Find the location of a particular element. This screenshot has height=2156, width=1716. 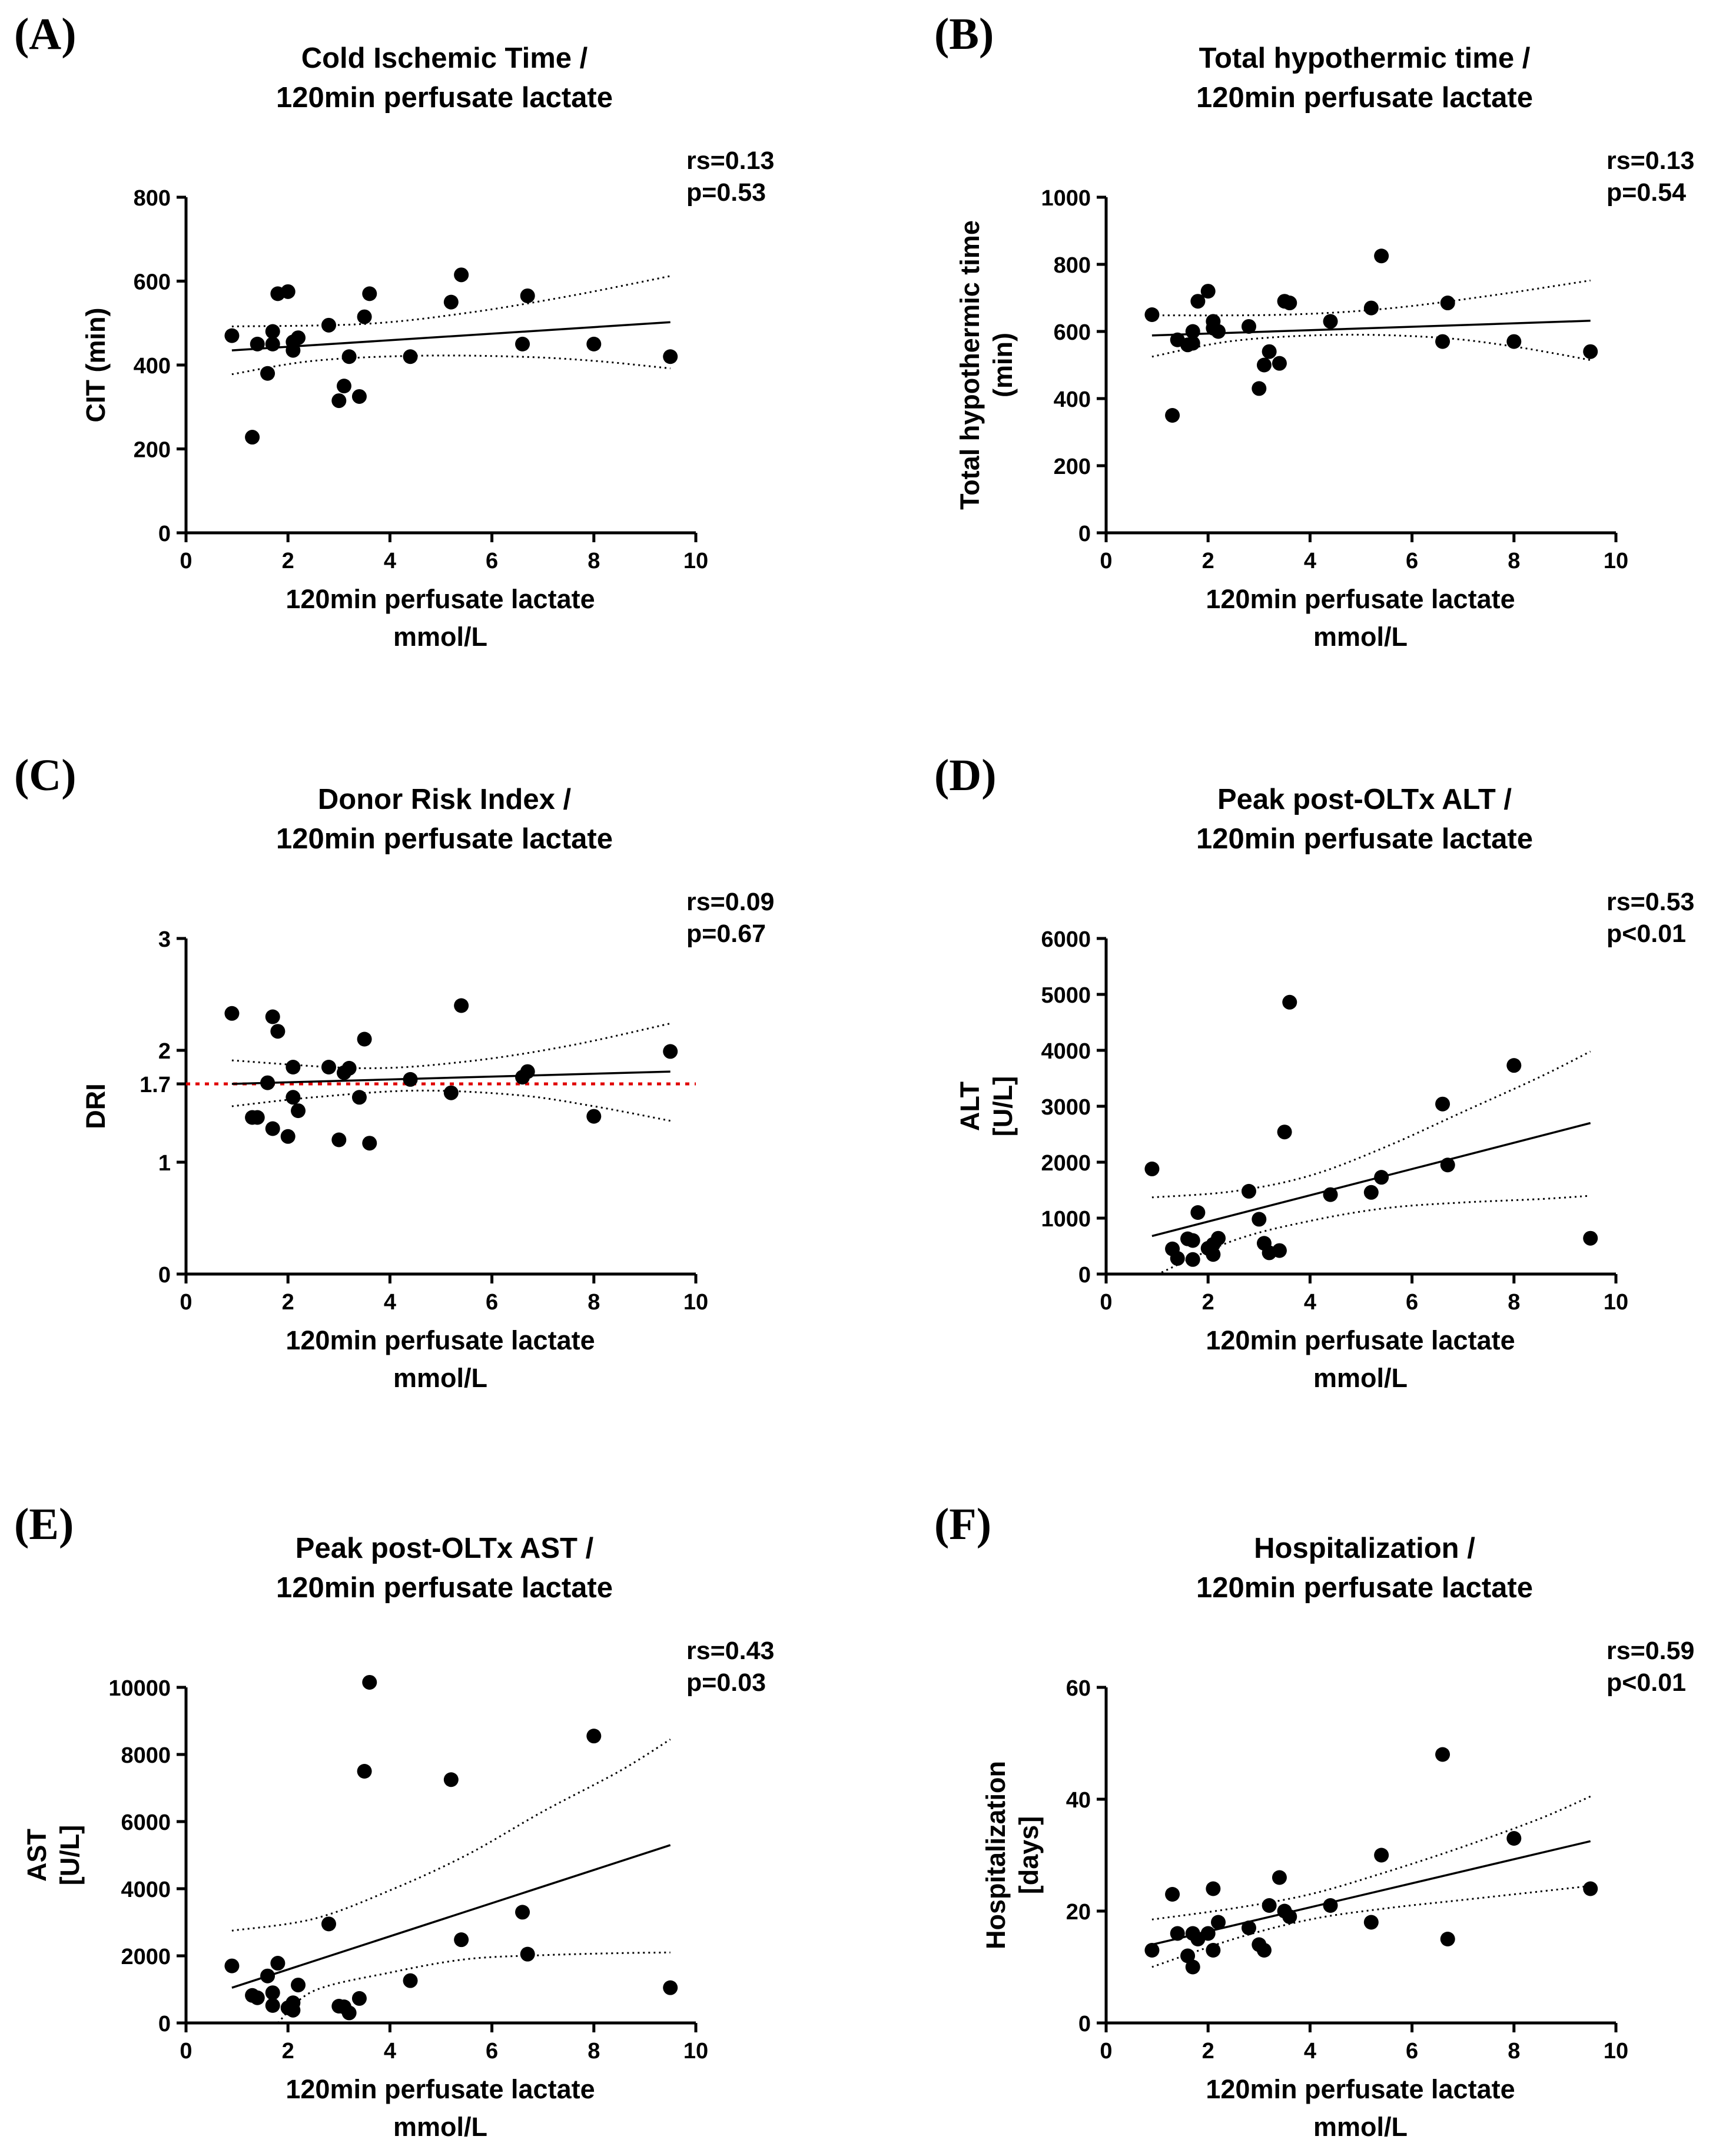

p-value: p=0.67 is located at coordinates (726, 934).